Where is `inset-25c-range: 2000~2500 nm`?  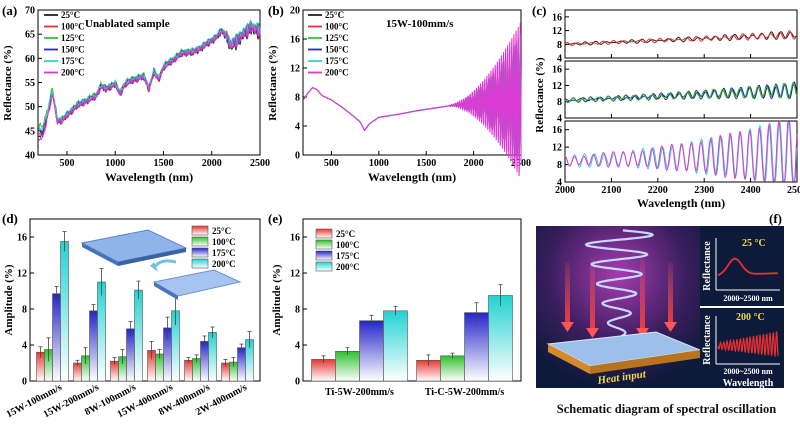 inset-25c-range: 2000~2500 nm is located at coordinates (748, 298).